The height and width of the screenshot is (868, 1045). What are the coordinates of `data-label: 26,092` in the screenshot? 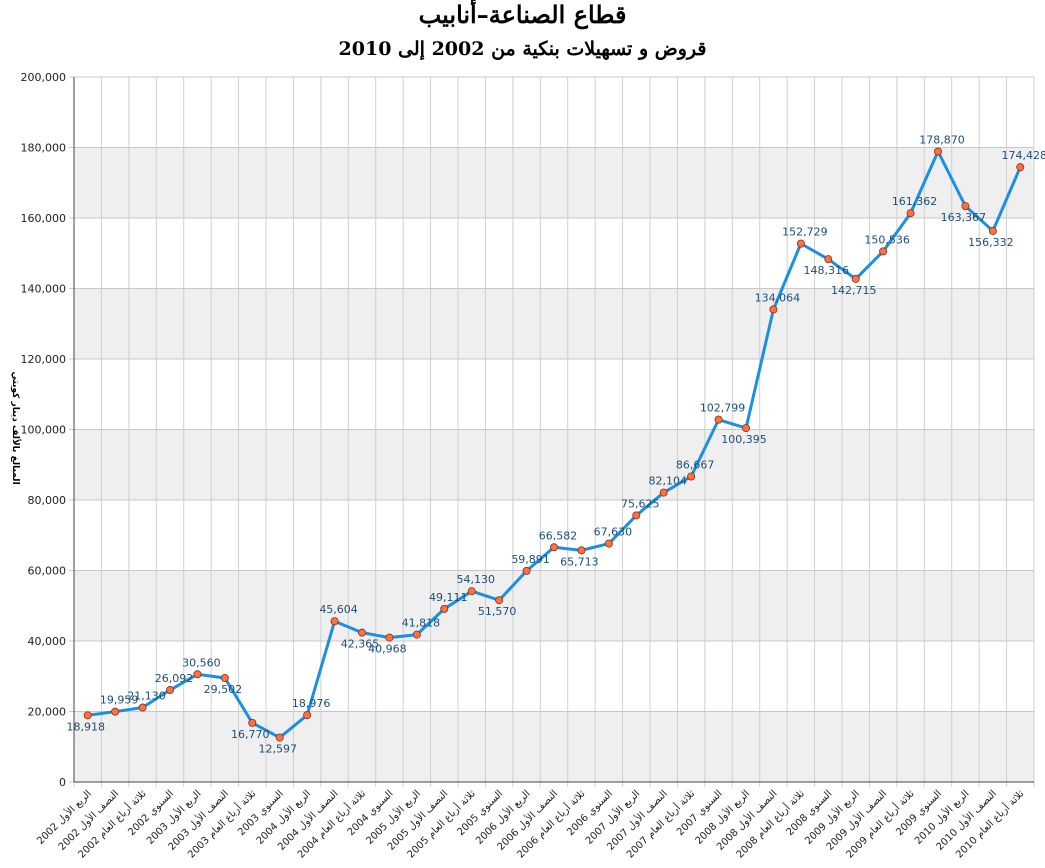 It's located at (174, 678).